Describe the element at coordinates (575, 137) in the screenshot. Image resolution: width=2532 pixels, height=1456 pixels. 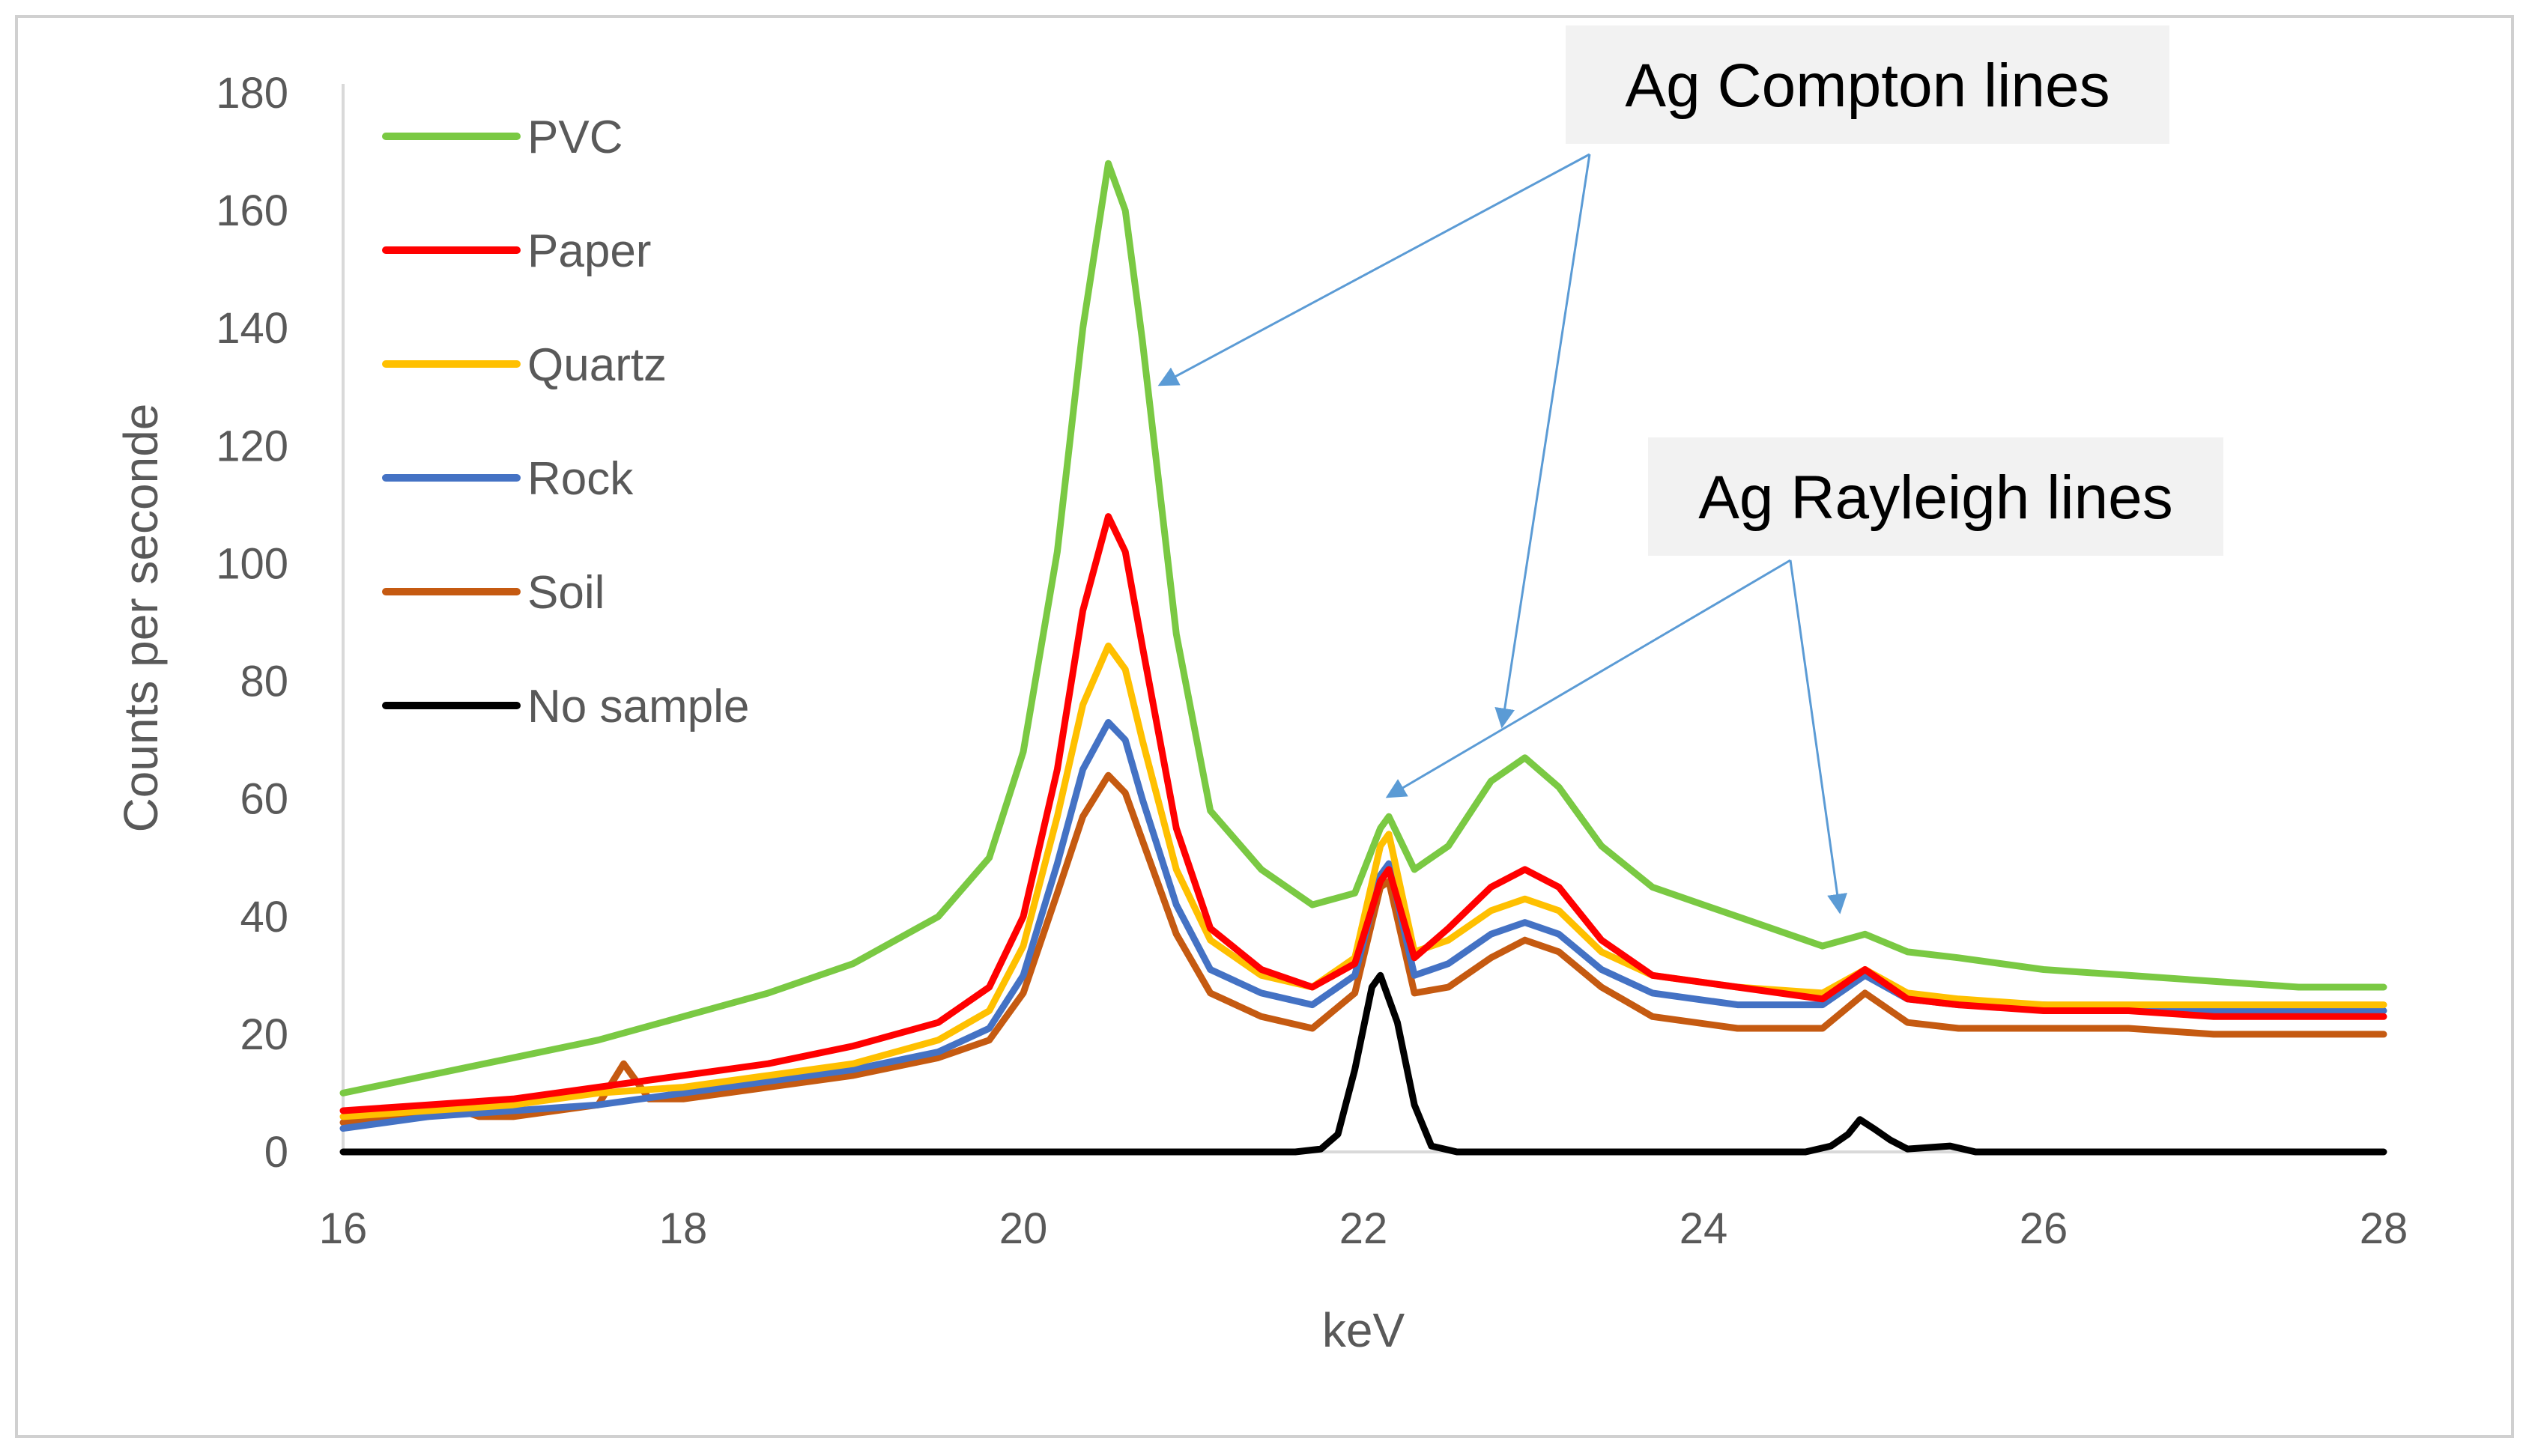
I see `legend-label: PVC` at that location.